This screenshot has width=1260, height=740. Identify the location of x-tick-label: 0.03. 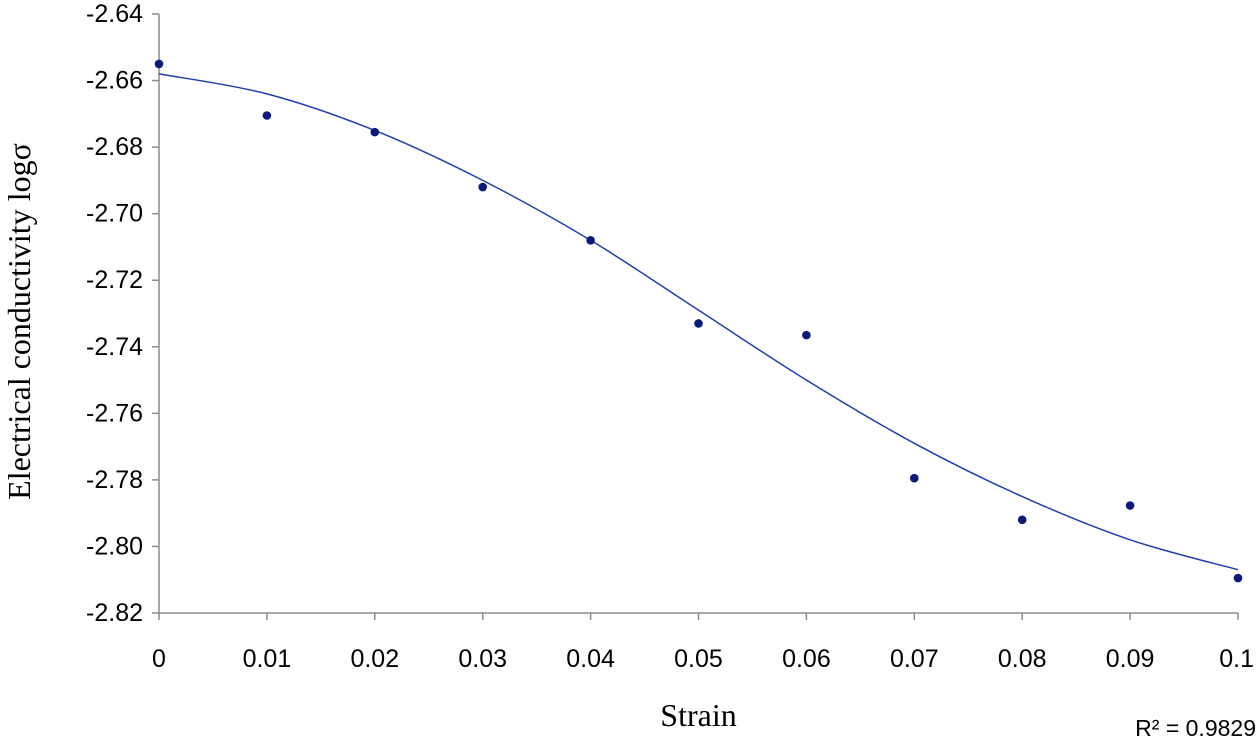
(482, 659).